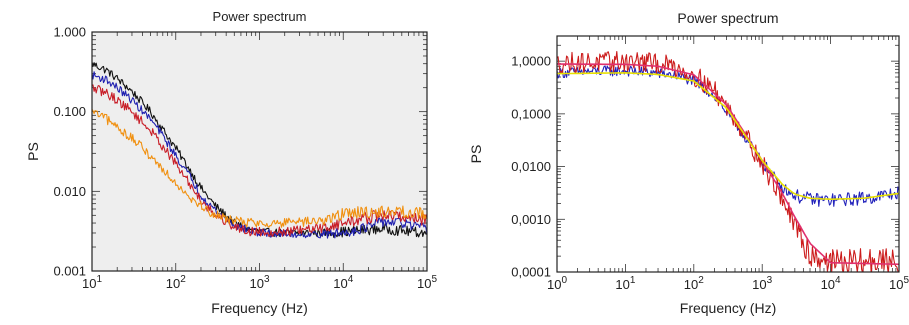 The height and width of the screenshot is (325, 909). I want to click on y-tick-label: 0,0010, so click(531, 219).